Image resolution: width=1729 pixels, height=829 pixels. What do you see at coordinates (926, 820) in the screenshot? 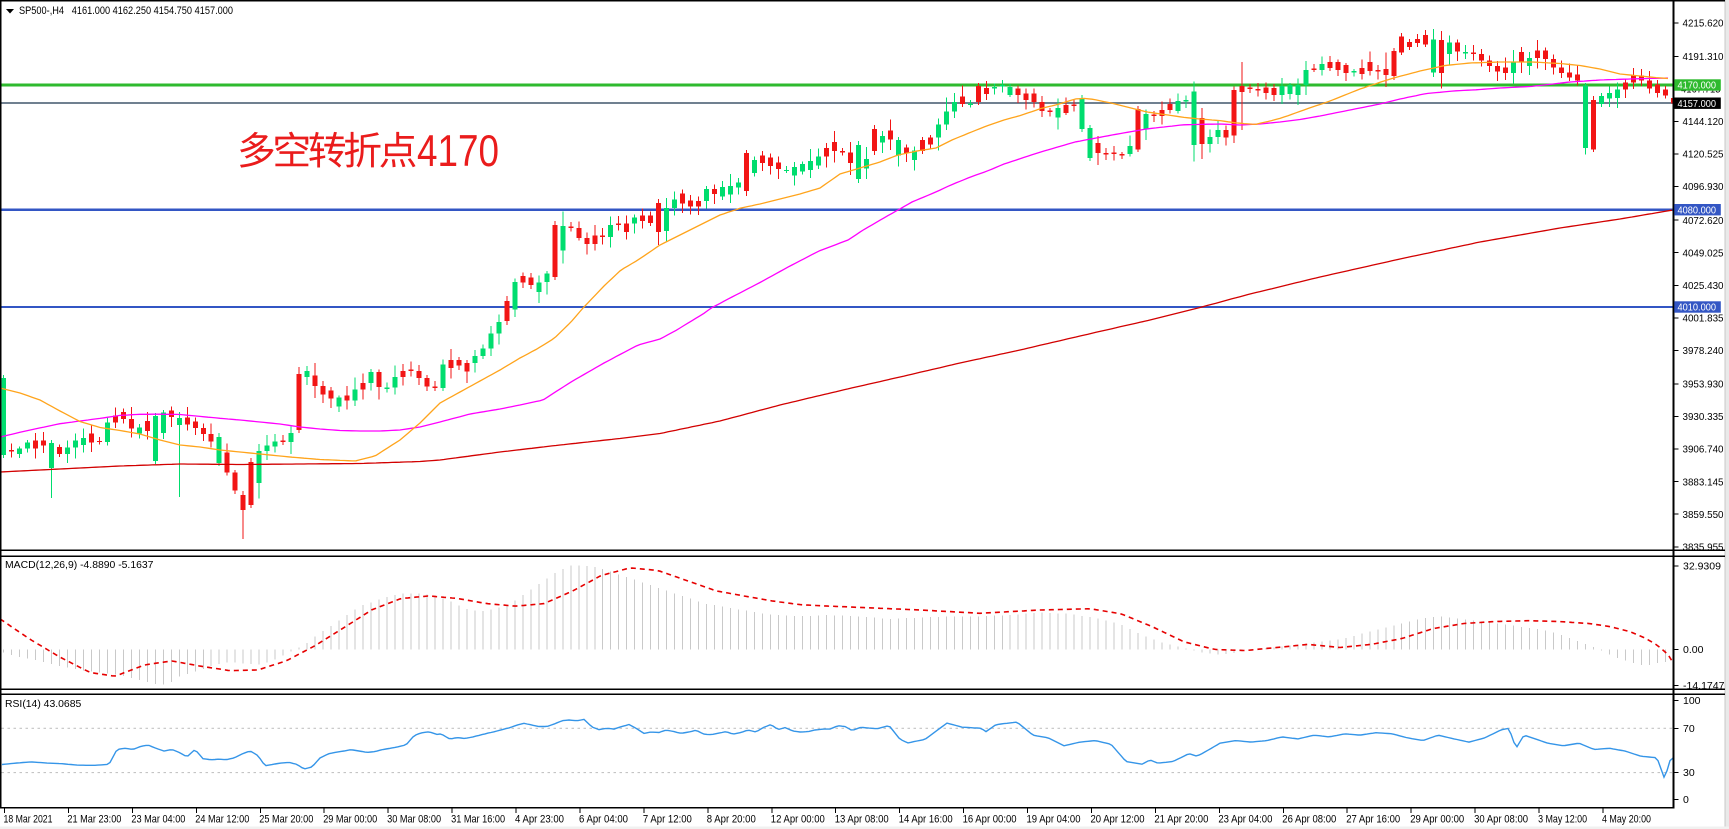
I see `svg-text: 14 Apr 16:00` at bounding box center [926, 820].